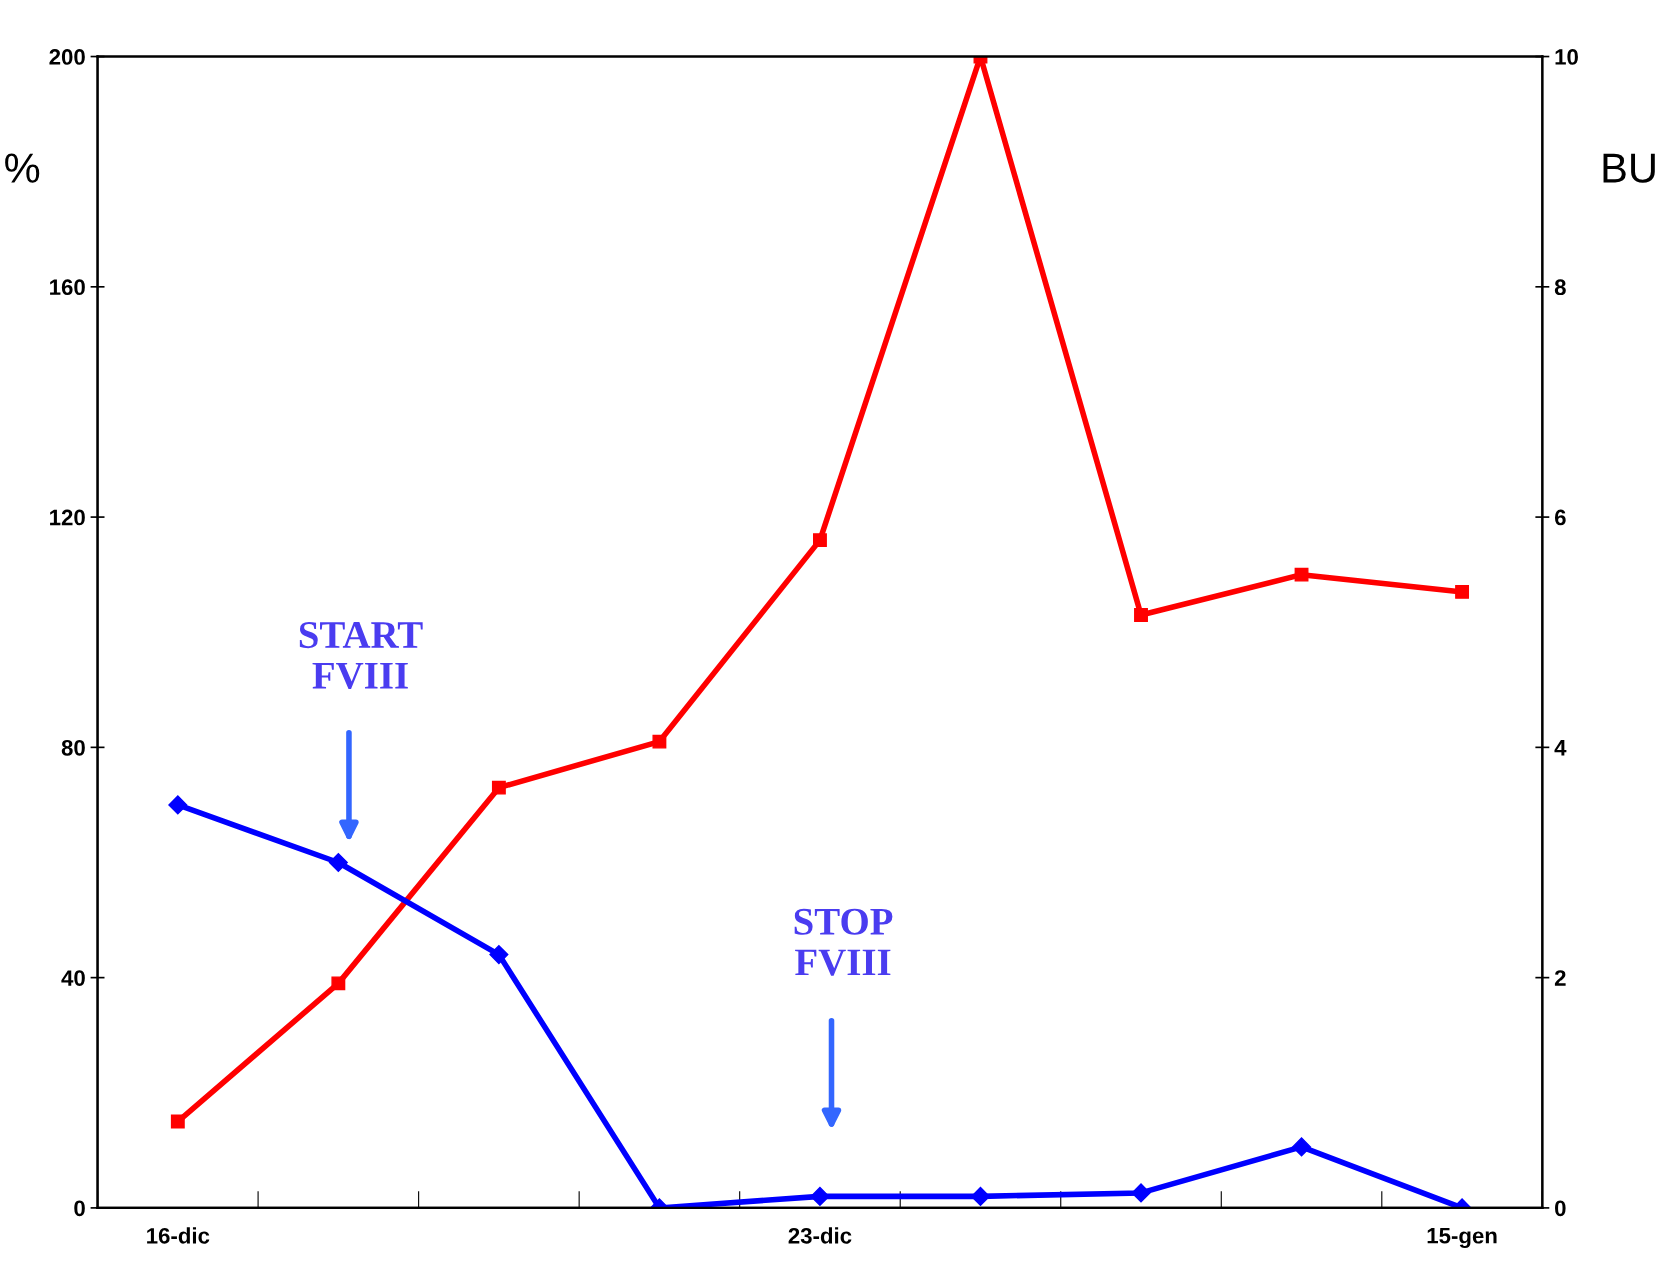  I want to click on y2-tick-label: 6, so click(1560, 517).